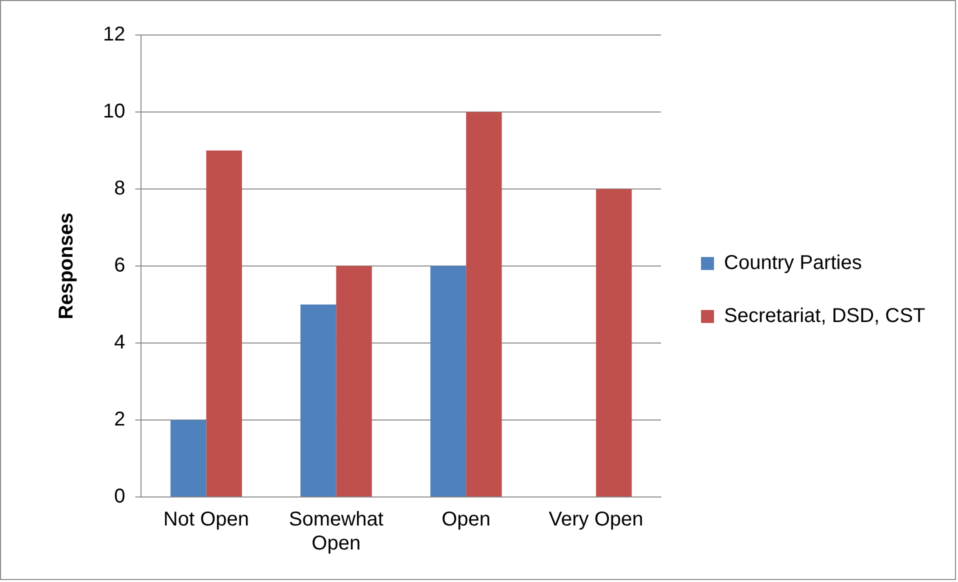  What do you see at coordinates (114, 35) in the screenshot?
I see `y-tick-label: 12` at bounding box center [114, 35].